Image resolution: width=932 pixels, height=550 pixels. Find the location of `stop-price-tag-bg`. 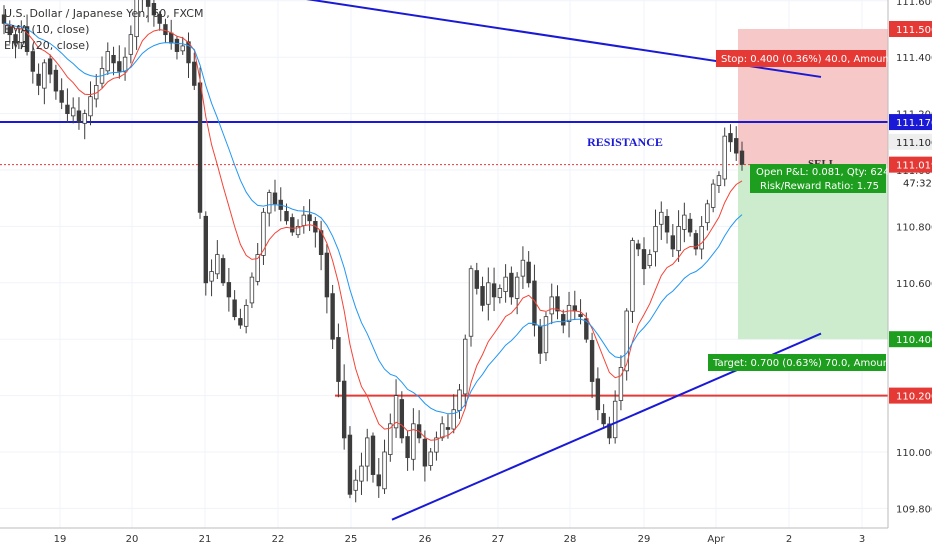

stop-price-tag-bg is located at coordinates (910, 29).